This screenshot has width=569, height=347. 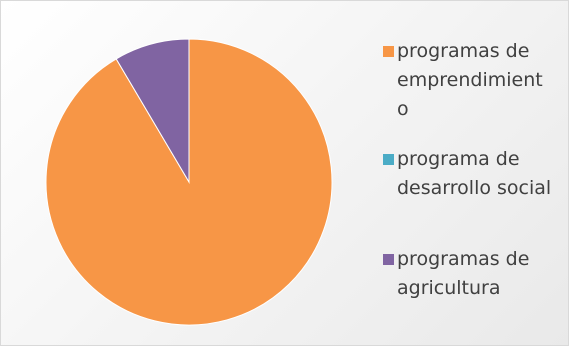 I want to click on legend-swatch-desarrollo-social, so click(x=388, y=159).